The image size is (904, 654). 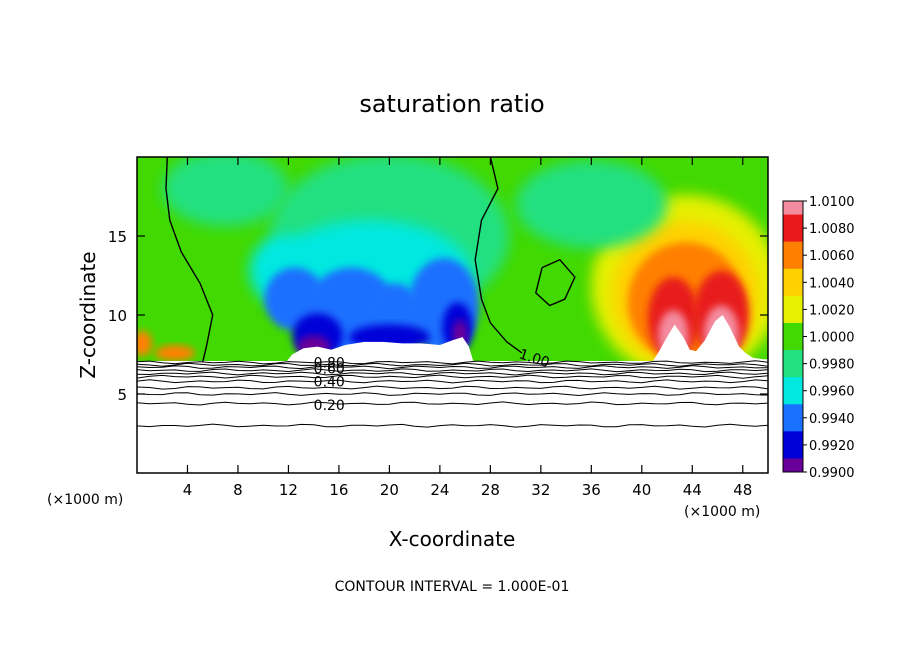 What do you see at coordinates (692, 490) in the screenshot?
I see `x-tick-label-10: 44` at bounding box center [692, 490].